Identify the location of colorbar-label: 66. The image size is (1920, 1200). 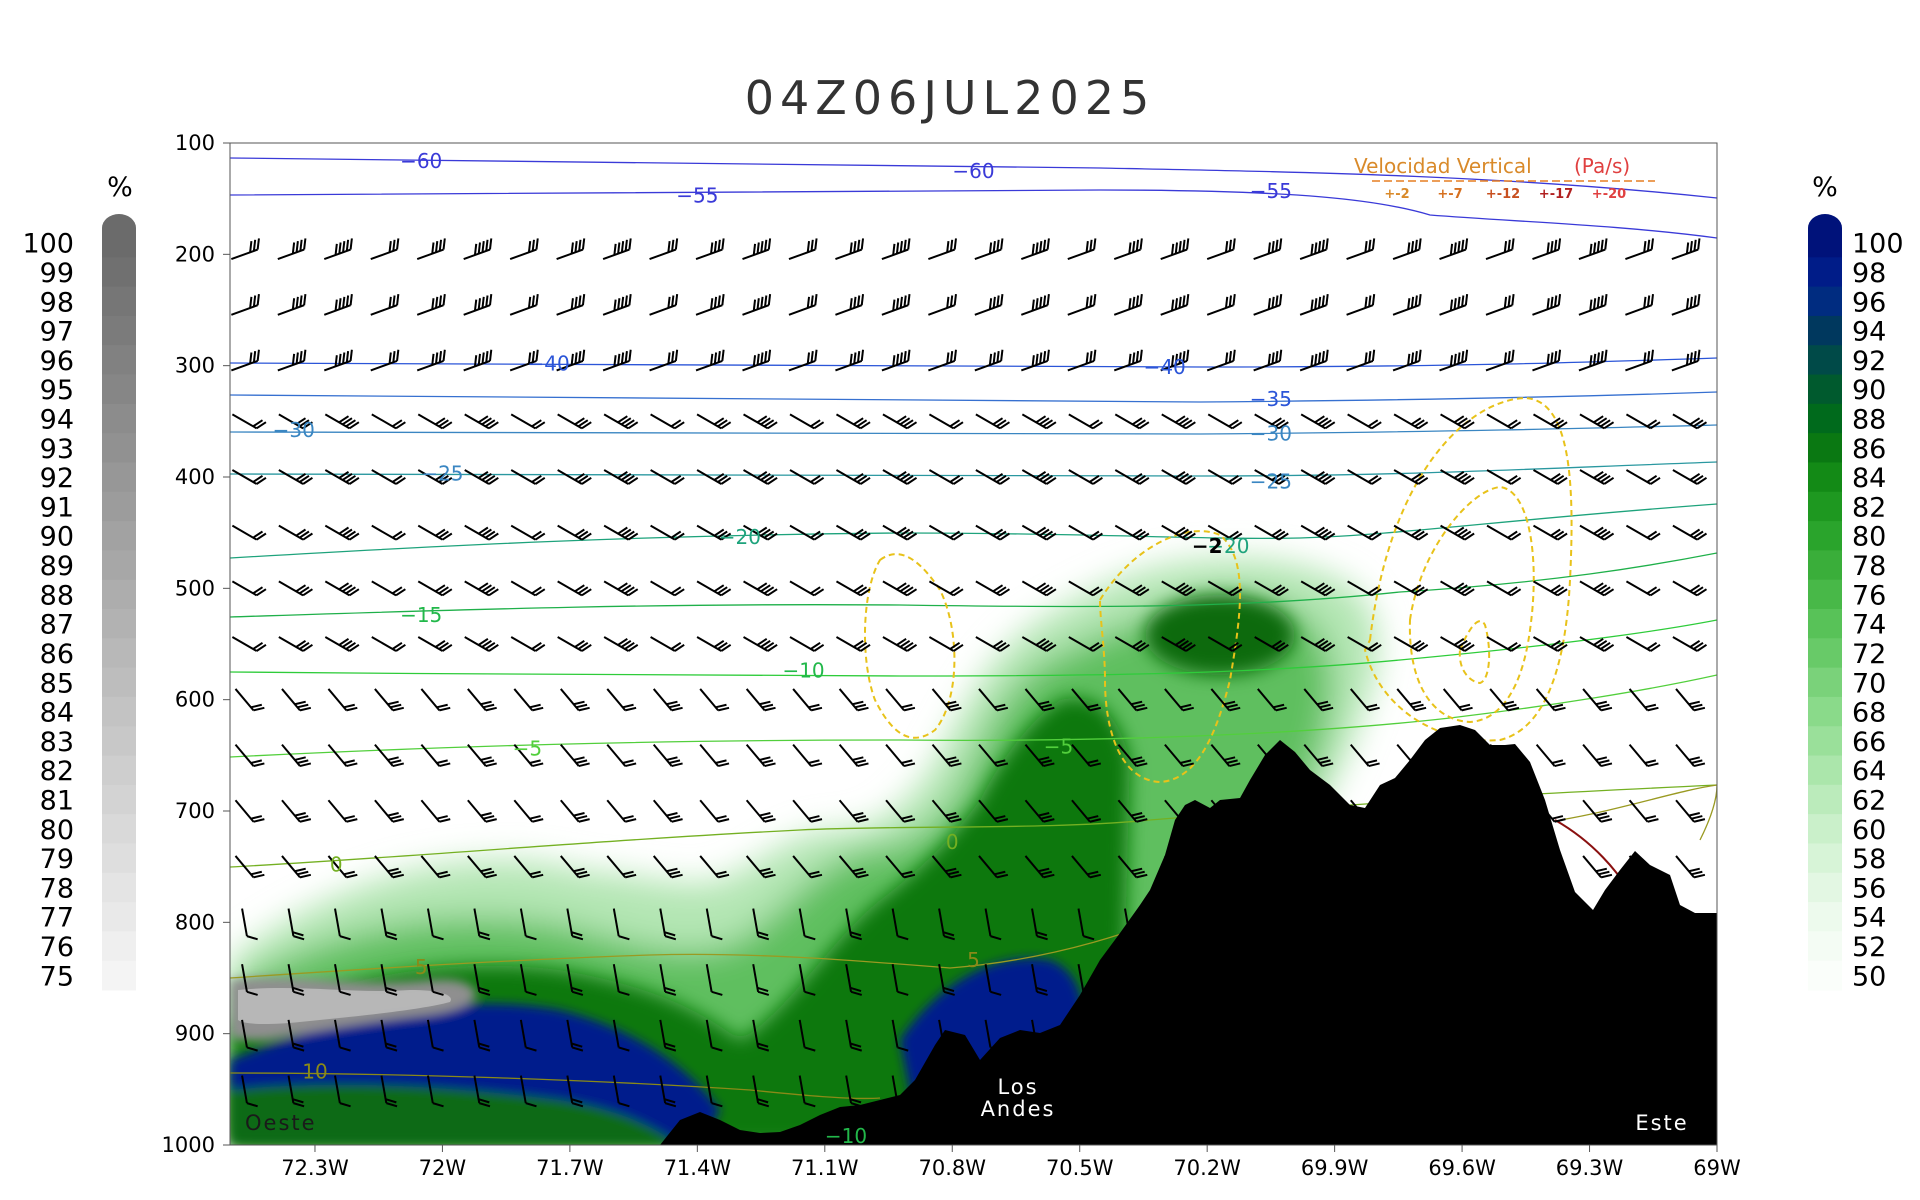
(1869, 742).